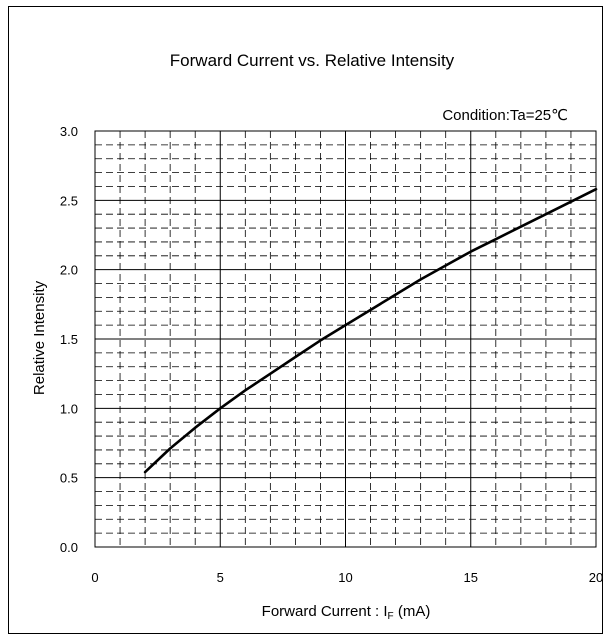  What do you see at coordinates (596, 577) in the screenshot?
I see `x-tick-label: 20` at bounding box center [596, 577].